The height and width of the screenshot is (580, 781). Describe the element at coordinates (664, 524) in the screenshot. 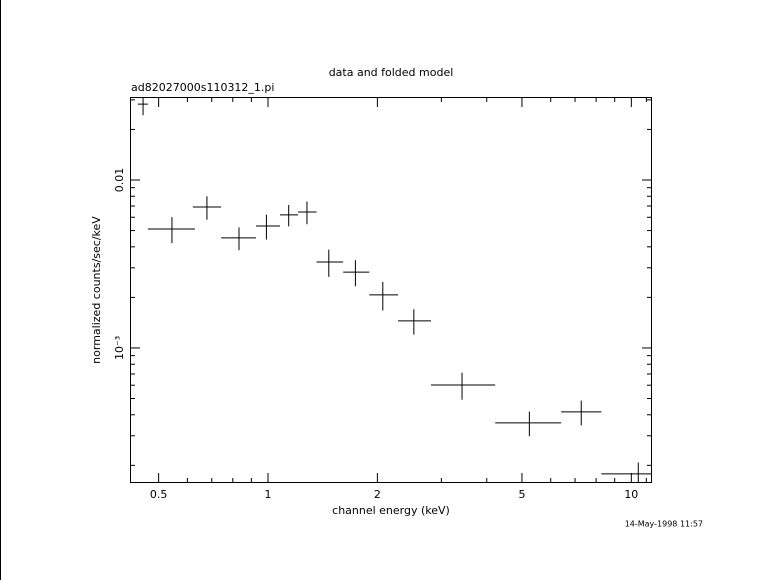

I see `timestamp: 14-May-1998 11:57` at that location.